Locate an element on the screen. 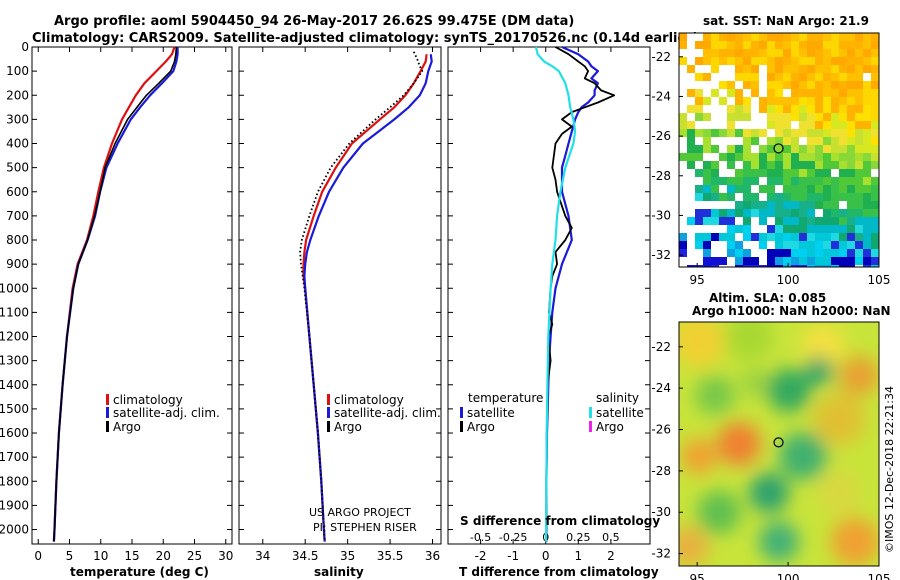 The height and width of the screenshot is (580, 900). legend-label-temperature-satellite: satellite is located at coordinates (491, 413).